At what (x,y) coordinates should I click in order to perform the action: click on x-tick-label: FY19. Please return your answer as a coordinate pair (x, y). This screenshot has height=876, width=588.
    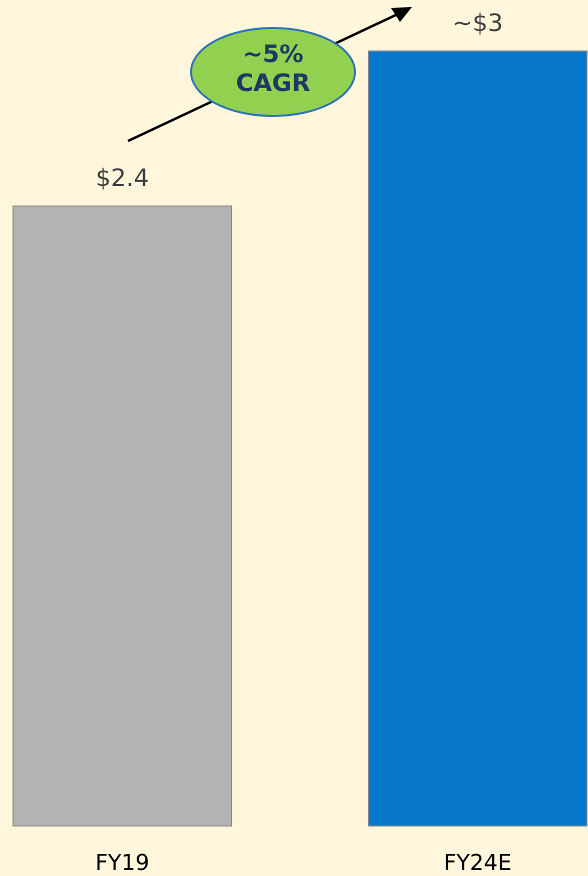
    Looking at the image, I should click on (122, 863).